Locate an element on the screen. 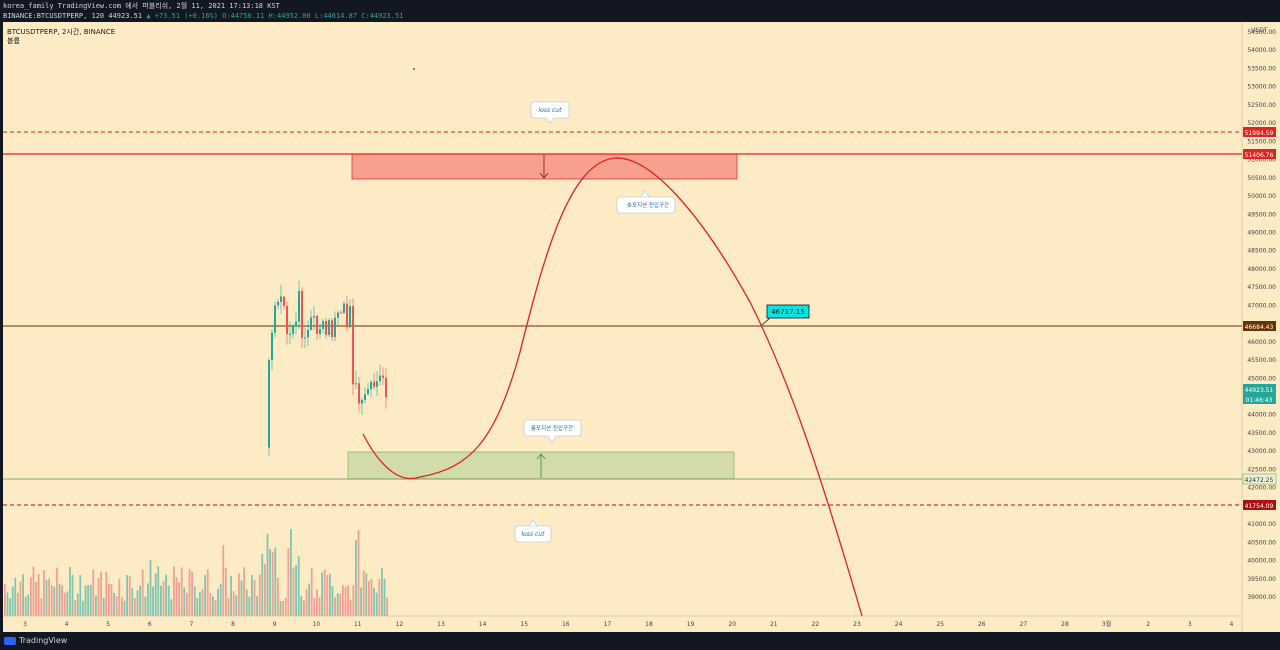 The image size is (1280, 650). time-tick-label: 27 is located at coordinates (1024, 624).